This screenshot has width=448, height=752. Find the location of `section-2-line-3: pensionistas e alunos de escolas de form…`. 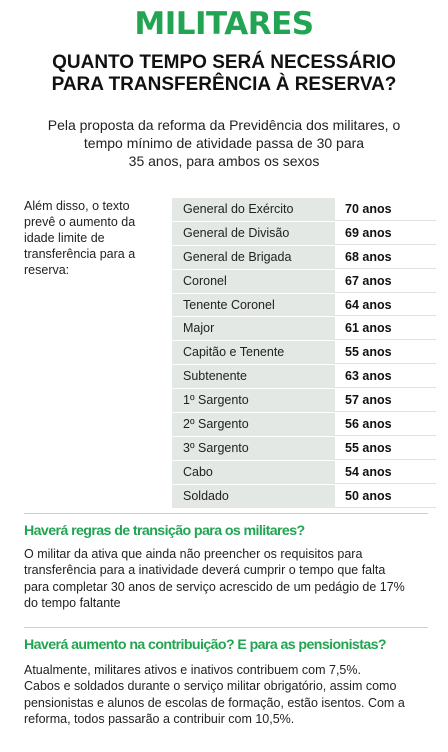

section-2-line-3: pensionistas e alunos de escolas de form… is located at coordinates (214, 702).